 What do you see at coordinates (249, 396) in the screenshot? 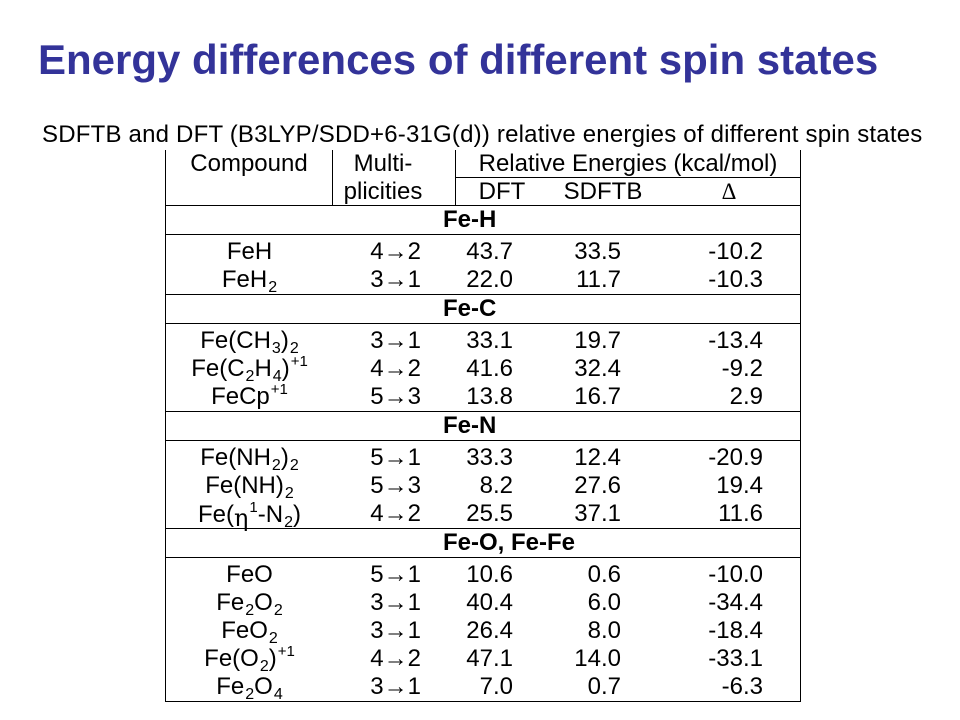
I see `compound-cell: FeCp+1` at bounding box center [249, 396].